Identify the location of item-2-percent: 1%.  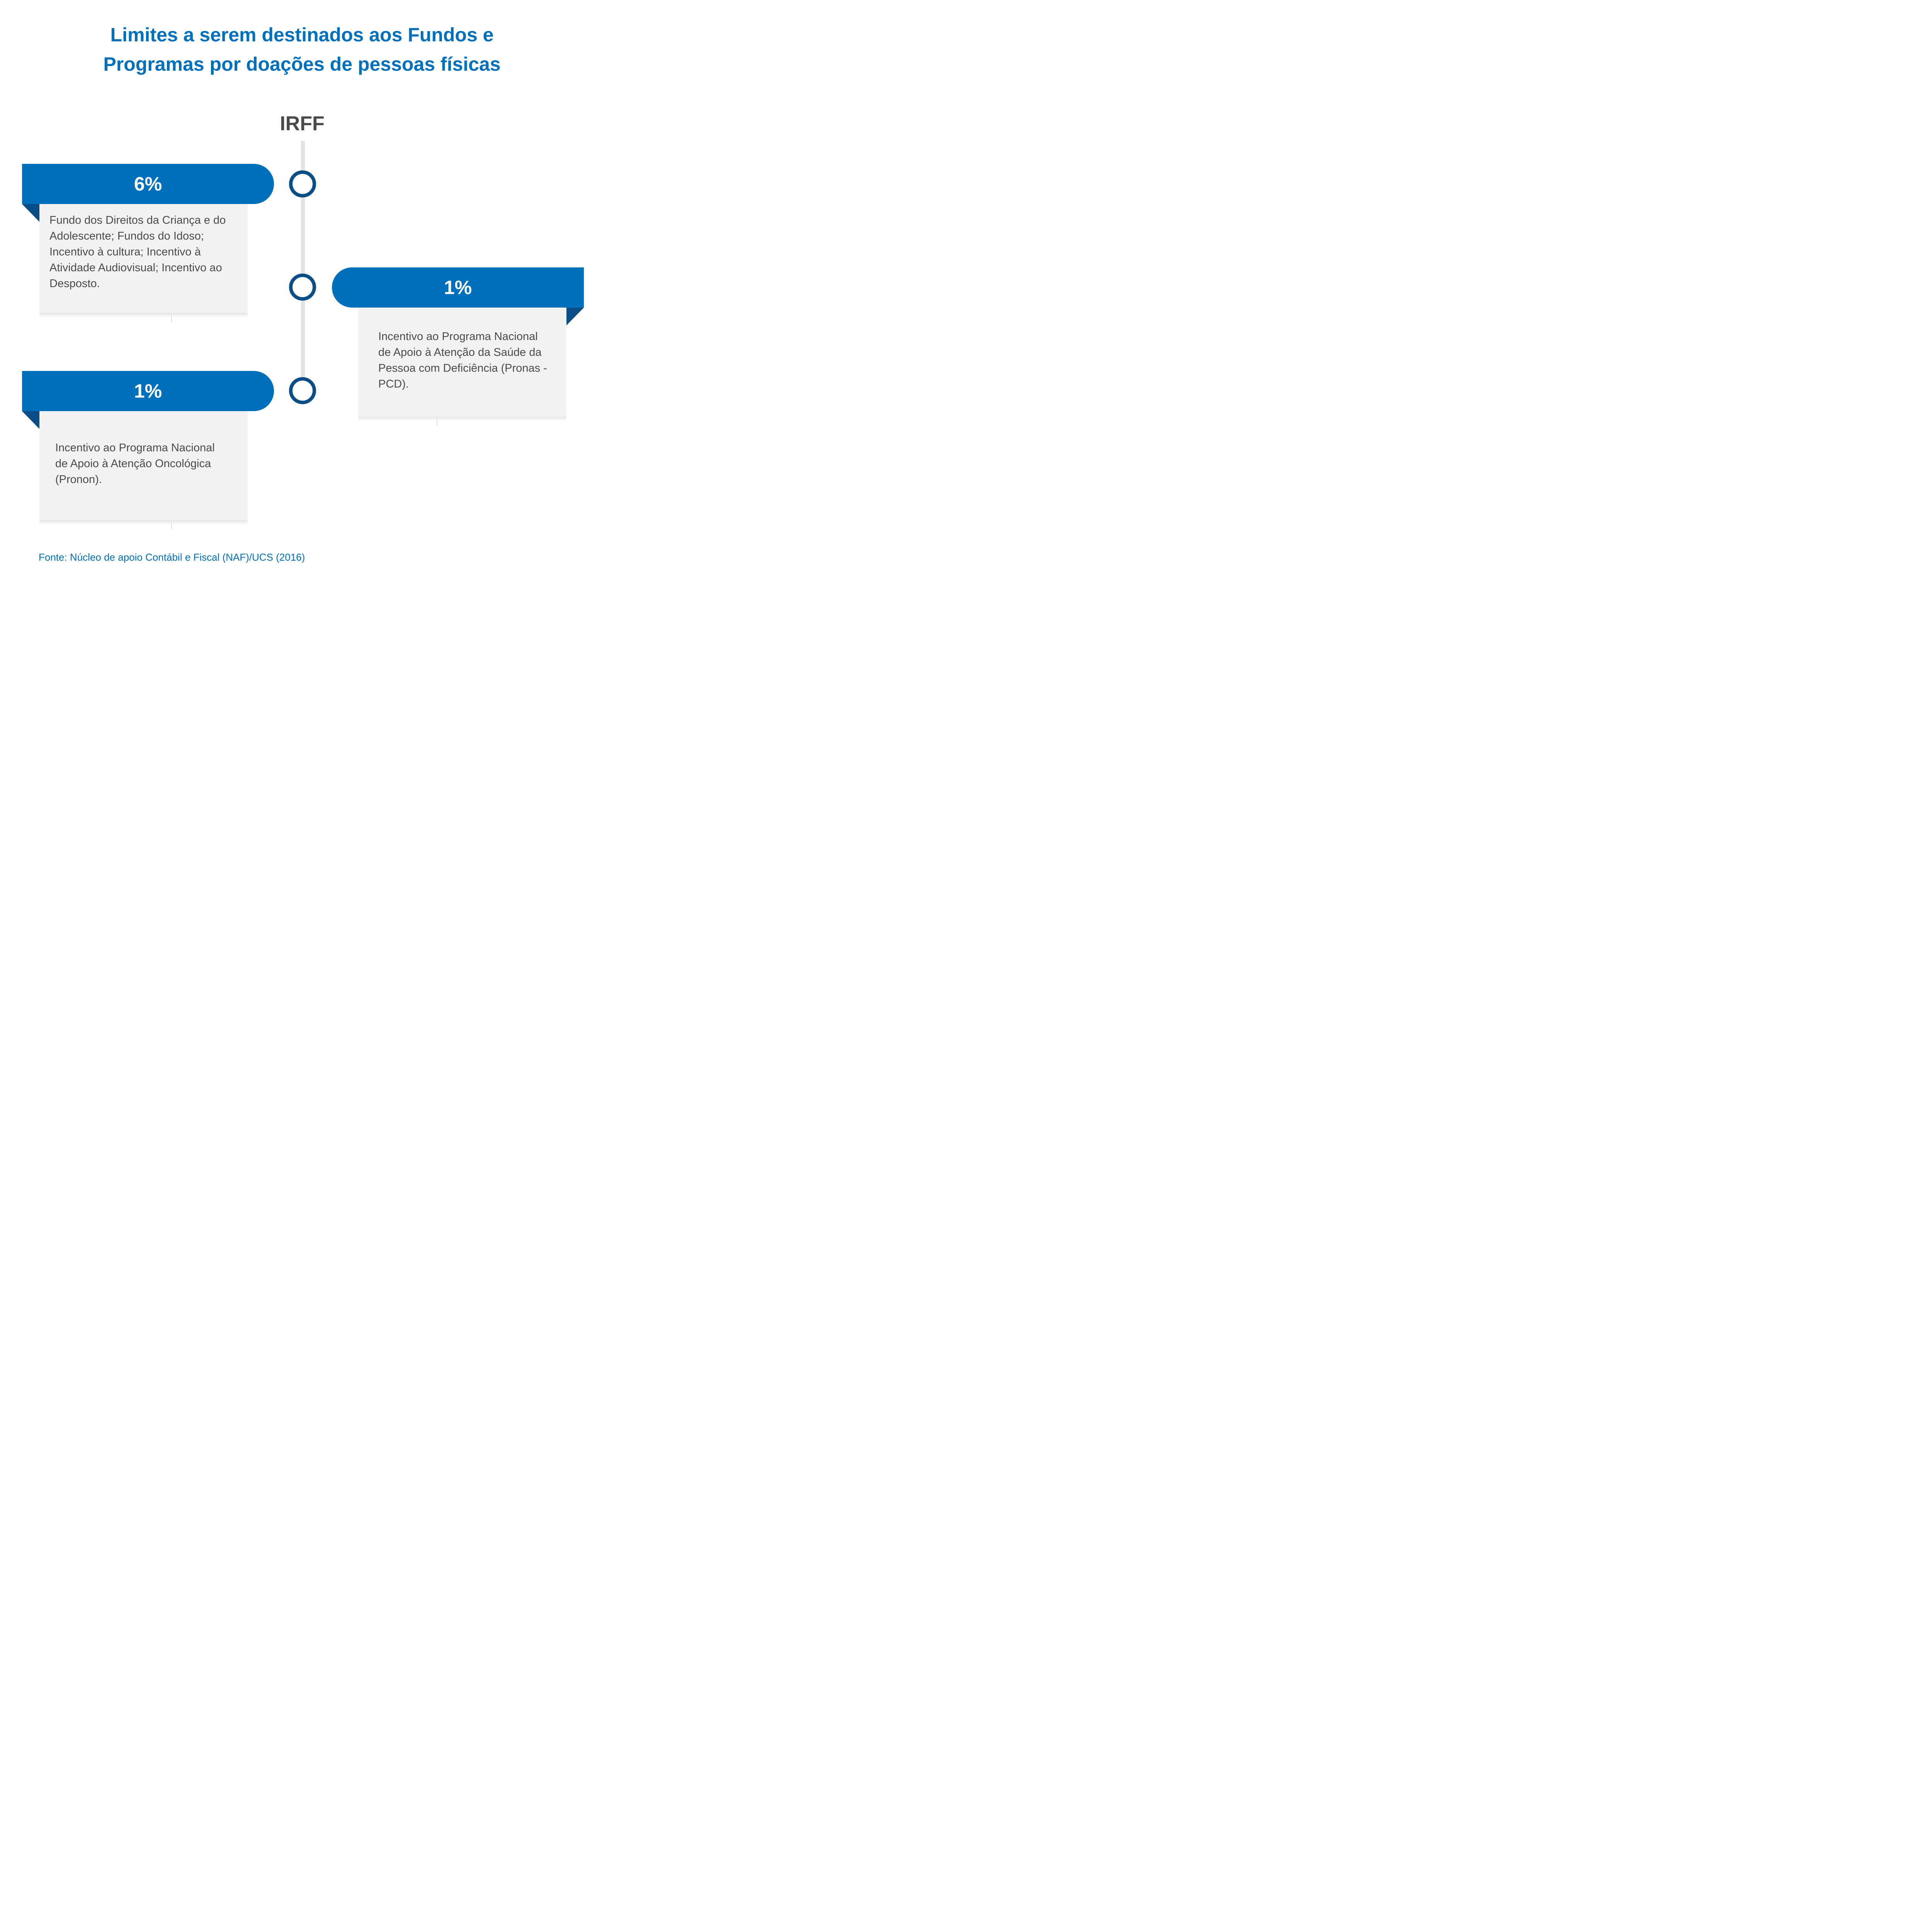
(458, 287).